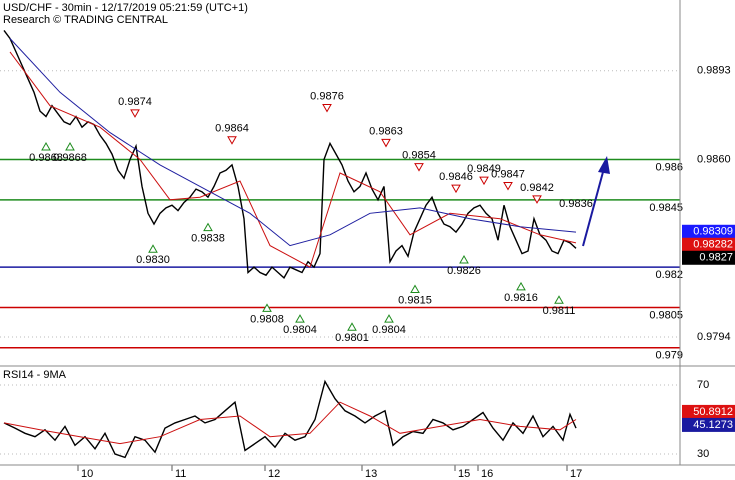 This screenshot has width=735, height=480. What do you see at coordinates (714, 71) in the screenshot?
I see `y-tick-label: 0.9893` at bounding box center [714, 71].